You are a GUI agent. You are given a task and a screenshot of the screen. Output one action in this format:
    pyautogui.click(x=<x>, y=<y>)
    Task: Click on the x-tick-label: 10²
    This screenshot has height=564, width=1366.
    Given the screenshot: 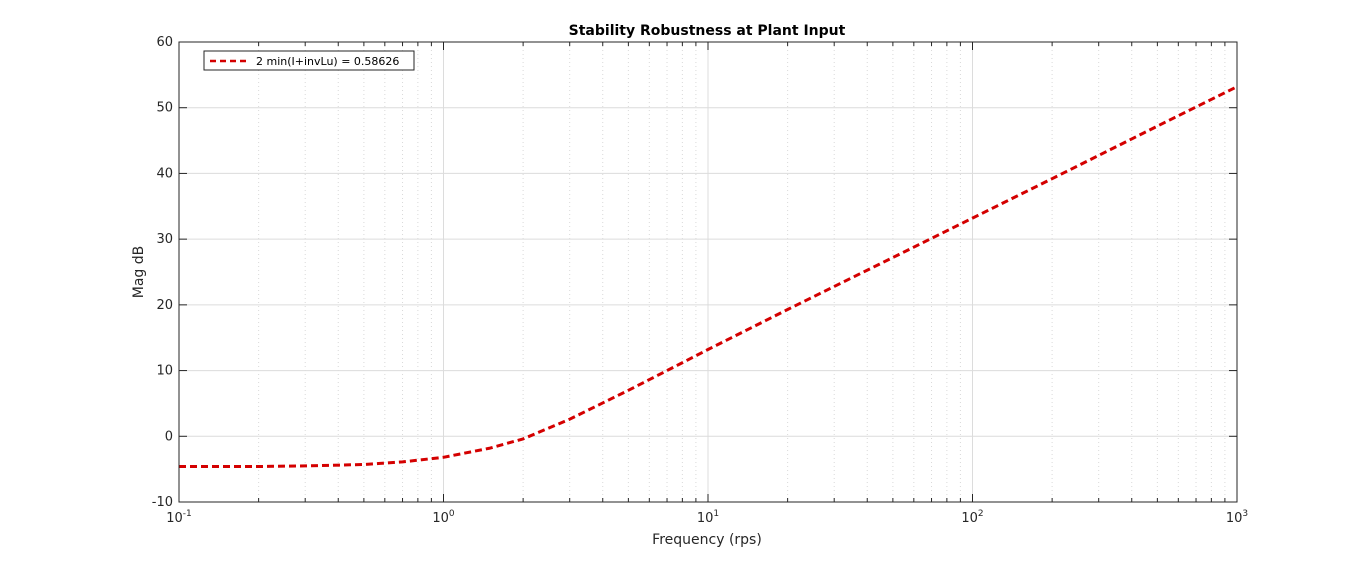 What is the action you would take?
    pyautogui.click(x=972, y=517)
    